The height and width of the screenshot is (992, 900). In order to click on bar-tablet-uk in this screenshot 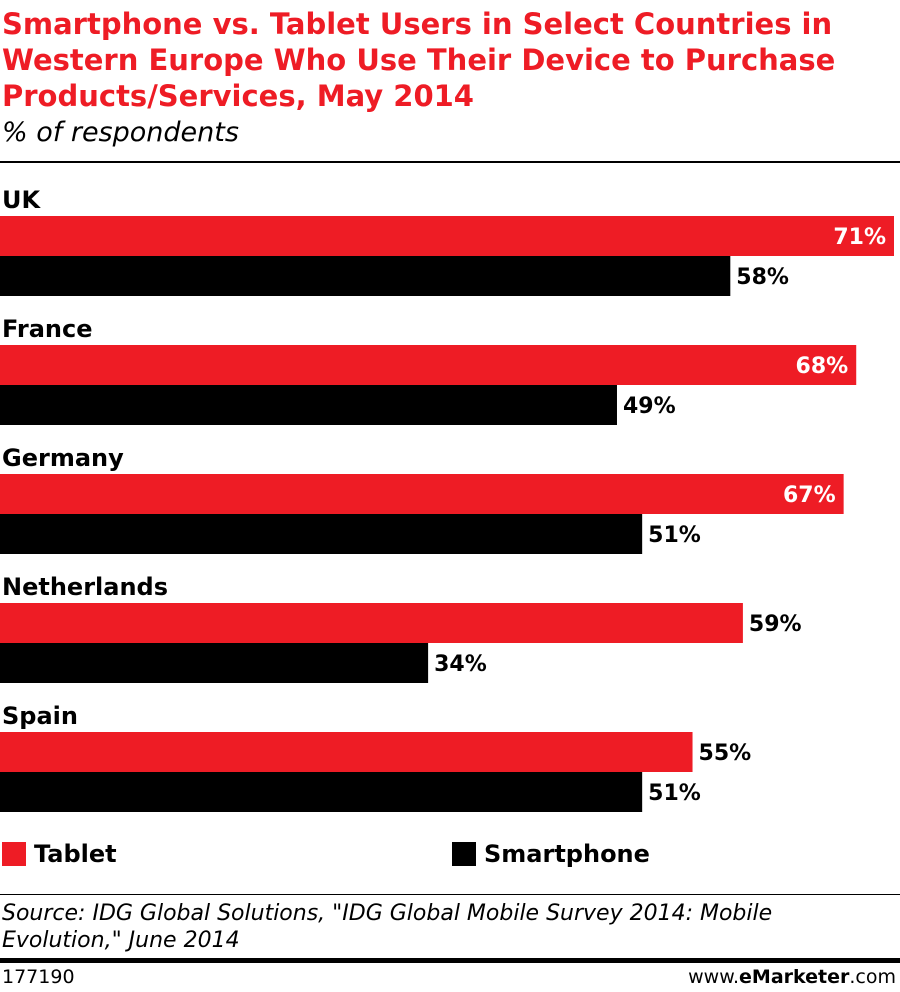, I will do `click(447, 236)`.